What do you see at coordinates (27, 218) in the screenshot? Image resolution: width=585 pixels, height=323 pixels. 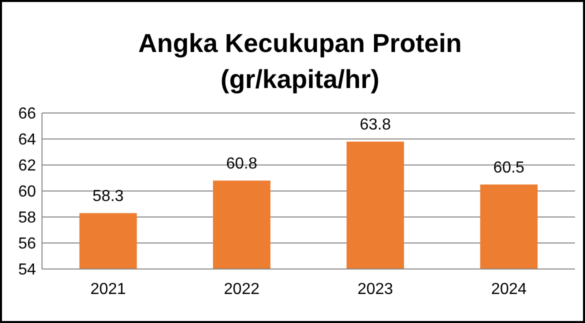 I see `y-tick-label: 58` at bounding box center [27, 218].